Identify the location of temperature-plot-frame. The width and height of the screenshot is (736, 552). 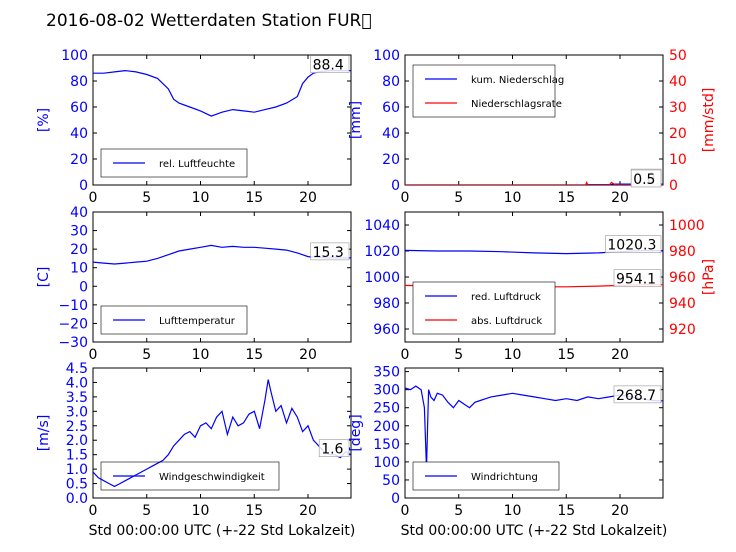
(222, 277).